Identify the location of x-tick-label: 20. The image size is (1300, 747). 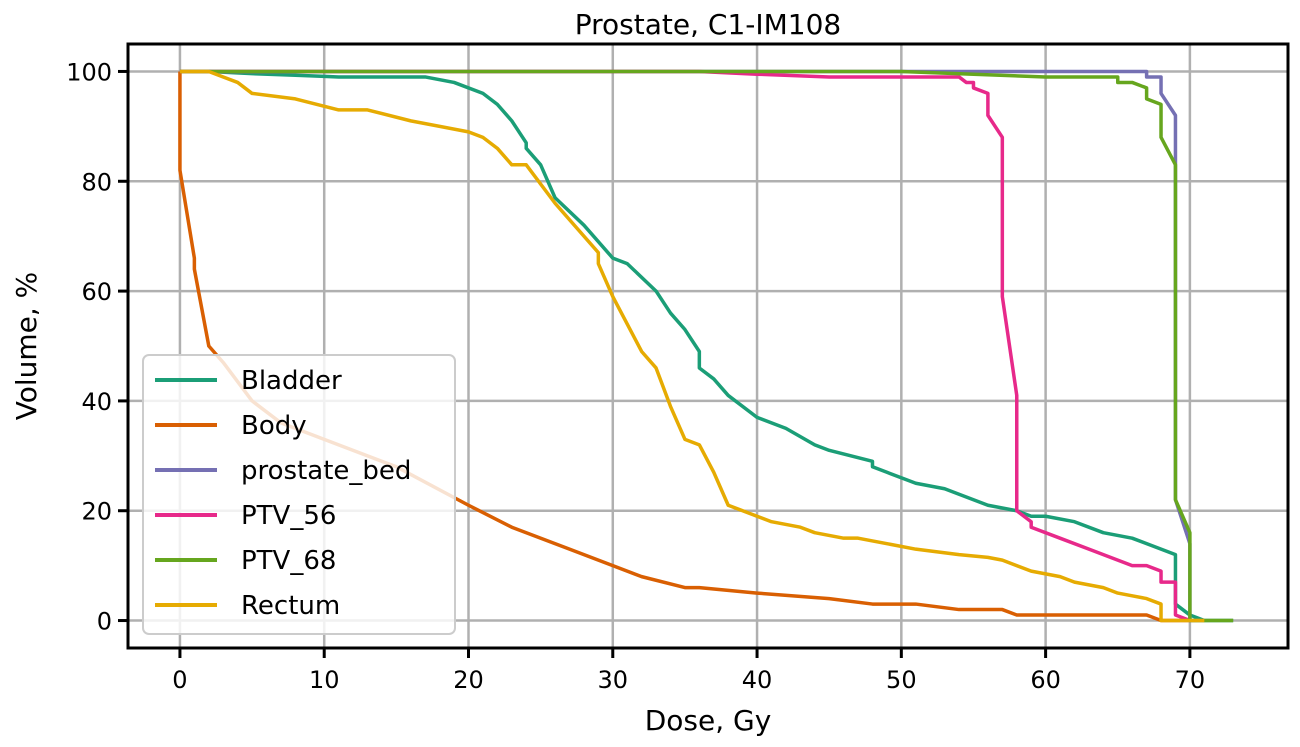
(468, 680).